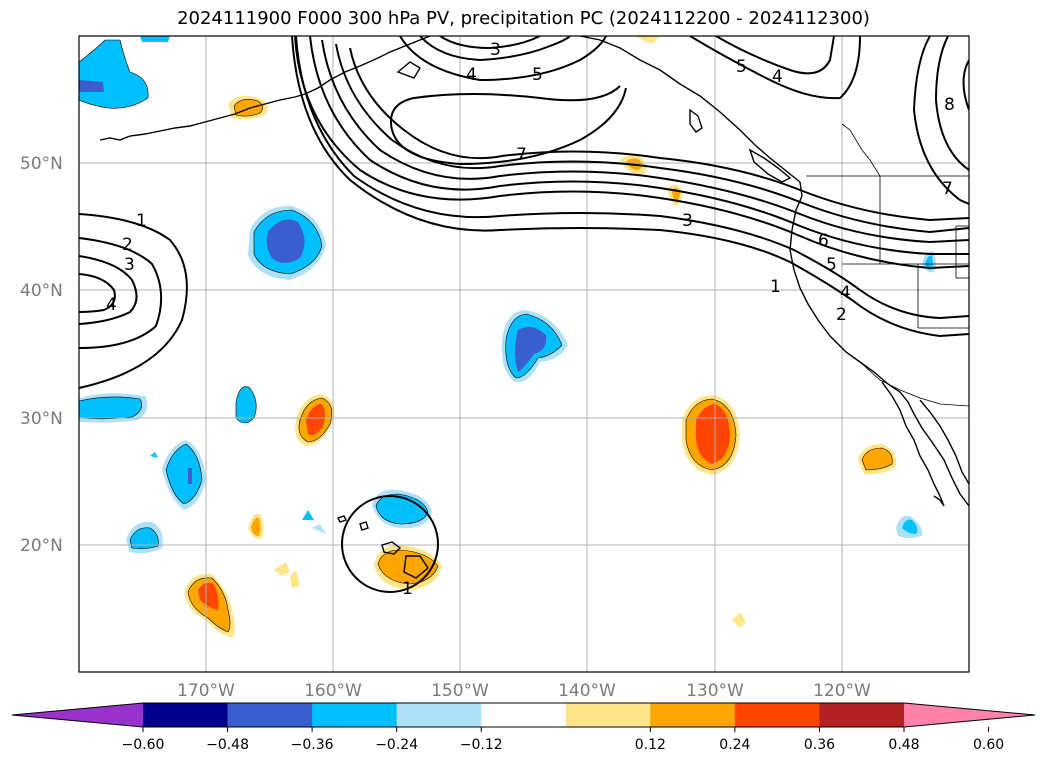 The height and width of the screenshot is (765, 1047). Describe the element at coordinates (41, 164) in the screenshot. I see `lat-label: 50°N` at that location.